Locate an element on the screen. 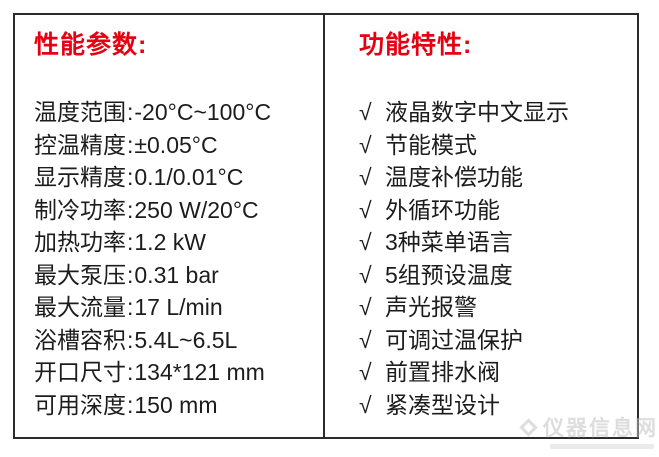 Image resolution: width=659 pixels, height=457 pixels. feature-row: √ 紧凑型设计 is located at coordinates (498, 405).